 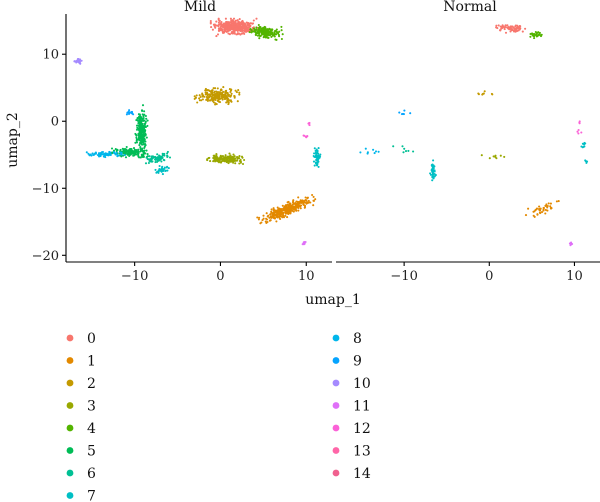 What do you see at coordinates (362, 452) in the screenshot?
I see `legend-label-13: 13` at bounding box center [362, 452].